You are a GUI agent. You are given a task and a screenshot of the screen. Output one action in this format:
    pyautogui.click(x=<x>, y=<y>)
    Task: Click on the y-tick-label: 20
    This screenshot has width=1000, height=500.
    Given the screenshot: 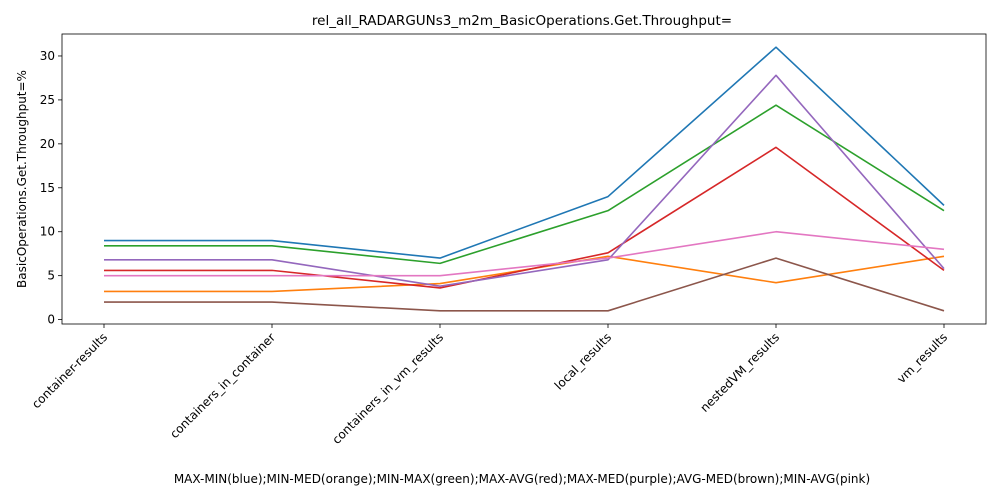 What is the action you would take?
    pyautogui.click(x=47, y=144)
    